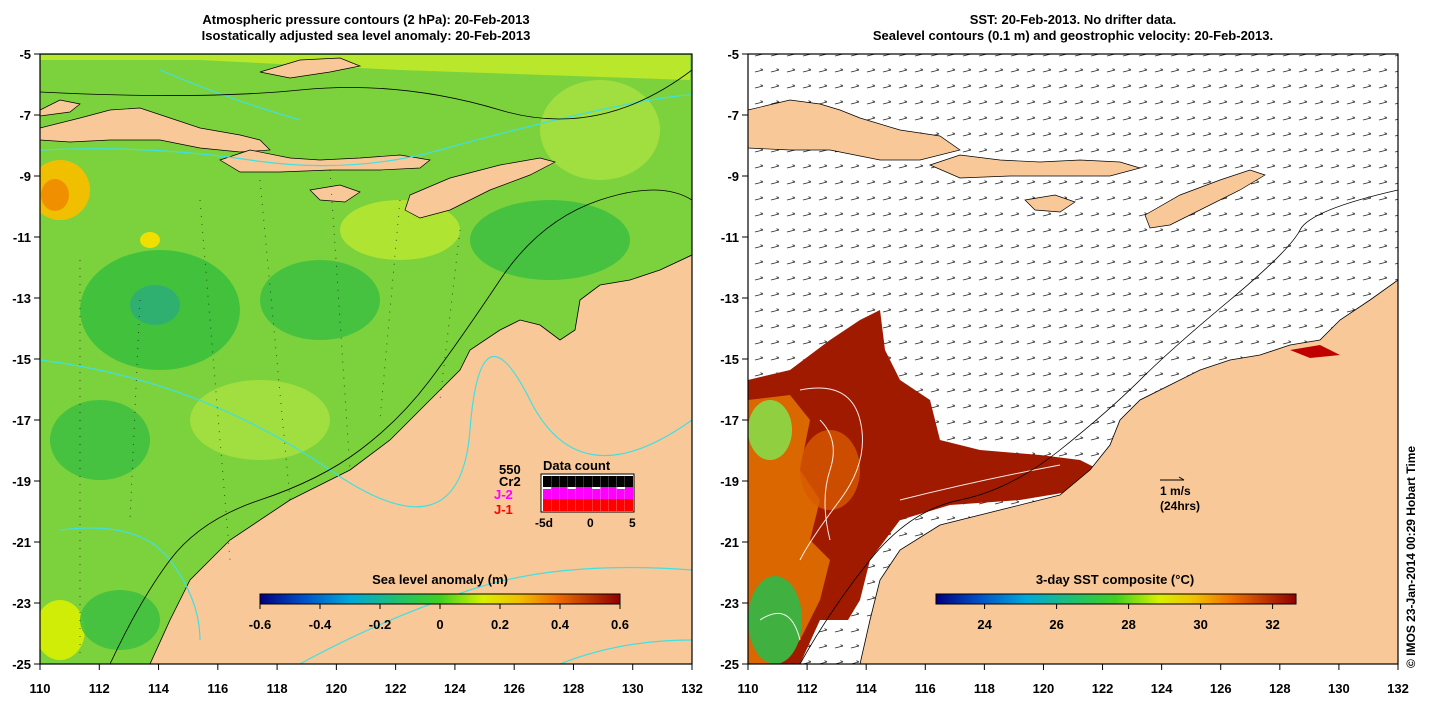  What do you see at coordinates (729, 359) in the screenshot?
I see `right-y-tick-label: -15` at bounding box center [729, 359].